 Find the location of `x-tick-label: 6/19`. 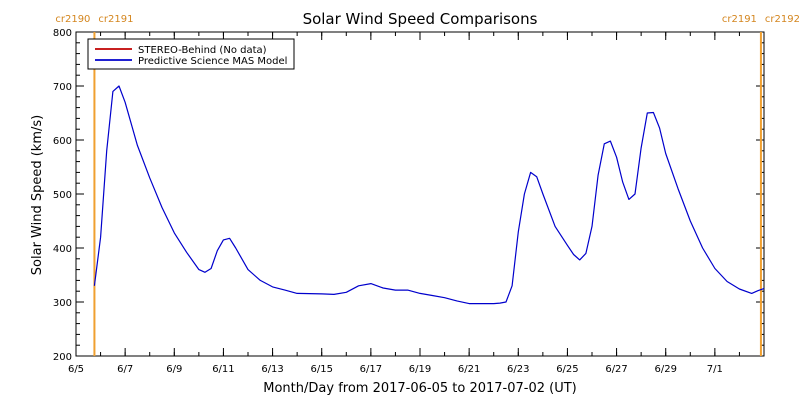

x-tick-label: 6/19 is located at coordinates (420, 369).